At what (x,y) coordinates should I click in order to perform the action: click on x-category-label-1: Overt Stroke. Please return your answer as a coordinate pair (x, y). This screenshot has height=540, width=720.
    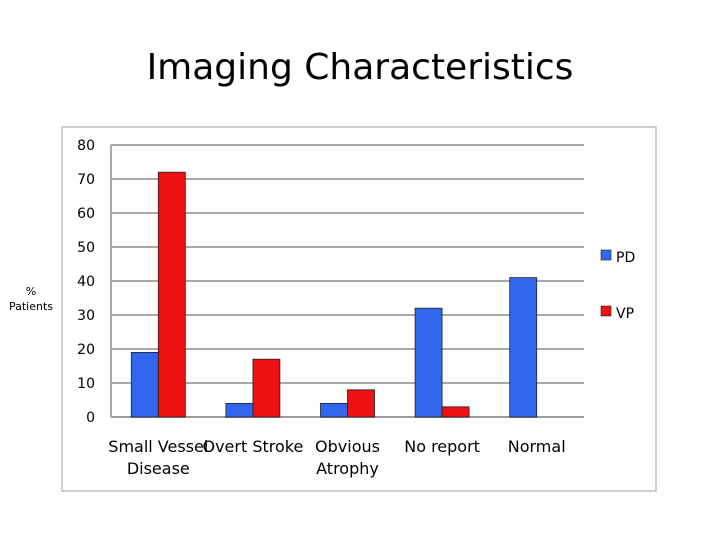
    Looking at the image, I should click on (252, 446).